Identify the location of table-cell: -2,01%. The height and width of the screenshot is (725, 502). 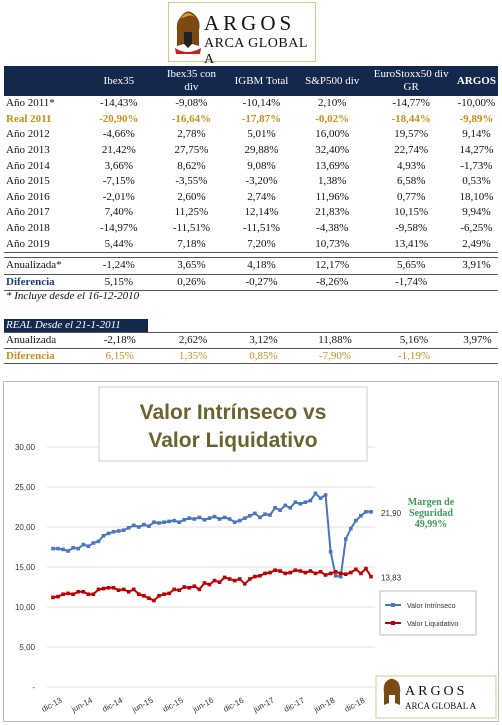
(118, 196).